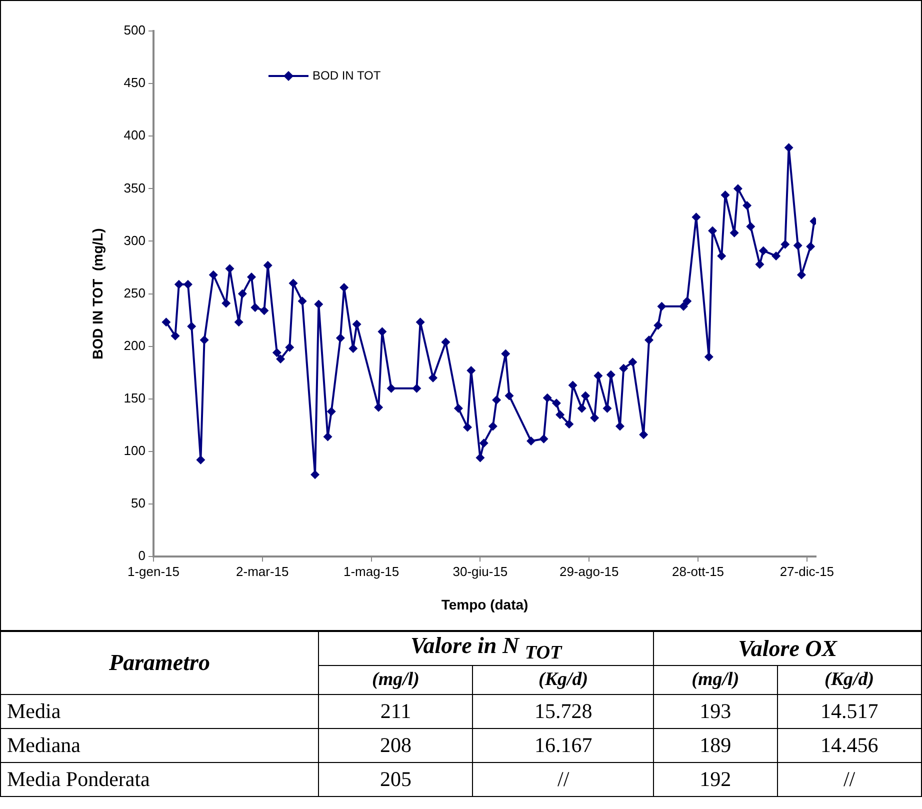 This screenshot has width=922, height=809. What do you see at coordinates (347, 75) in the screenshot?
I see `legend-label: BOD IN TOT` at bounding box center [347, 75].